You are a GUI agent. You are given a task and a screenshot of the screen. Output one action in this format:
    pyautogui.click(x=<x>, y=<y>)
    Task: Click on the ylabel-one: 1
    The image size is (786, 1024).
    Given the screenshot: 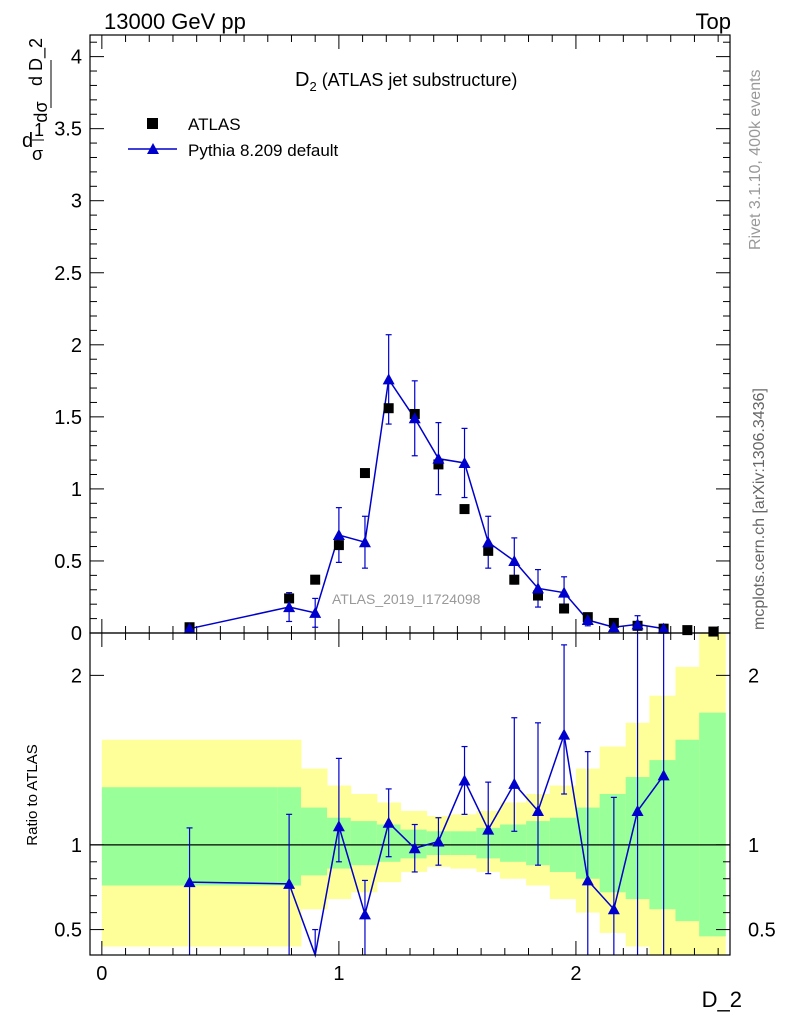 What is the action you would take?
    pyautogui.click(x=39, y=130)
    